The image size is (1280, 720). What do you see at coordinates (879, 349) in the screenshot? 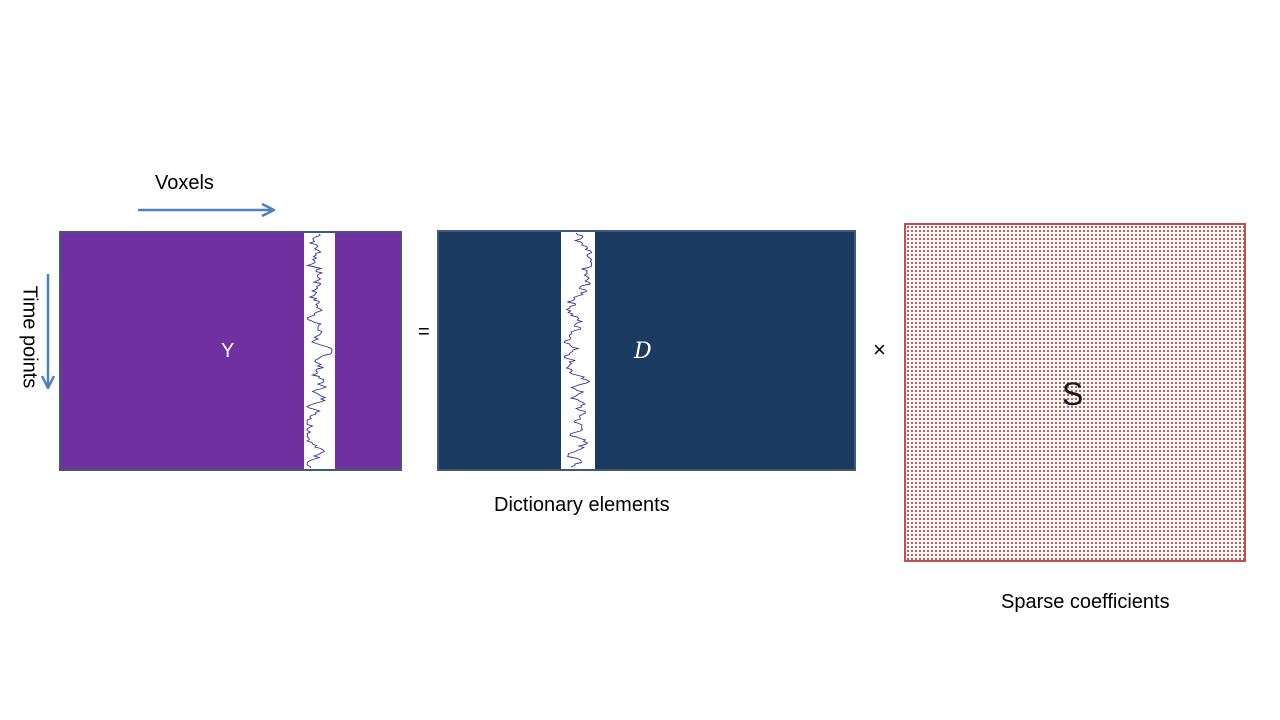
I see `multiply-operator: ×` at bounding box center [879, 349].